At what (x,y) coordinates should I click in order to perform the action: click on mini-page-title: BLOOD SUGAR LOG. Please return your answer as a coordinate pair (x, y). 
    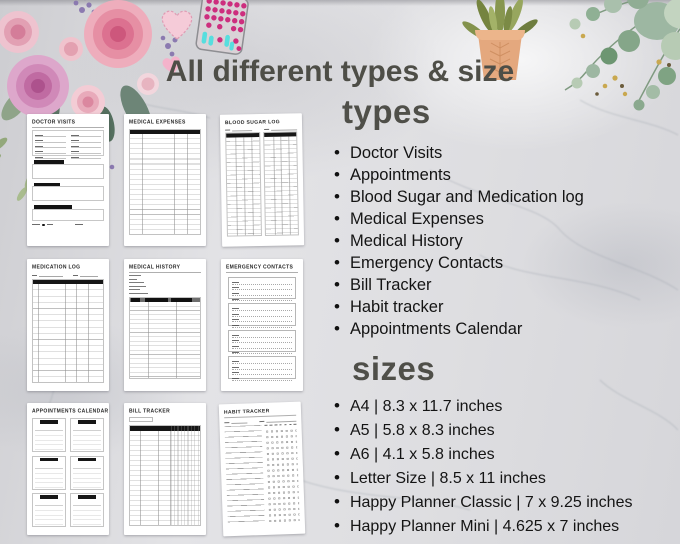
    Looking at the image, I should click on (261, 122).